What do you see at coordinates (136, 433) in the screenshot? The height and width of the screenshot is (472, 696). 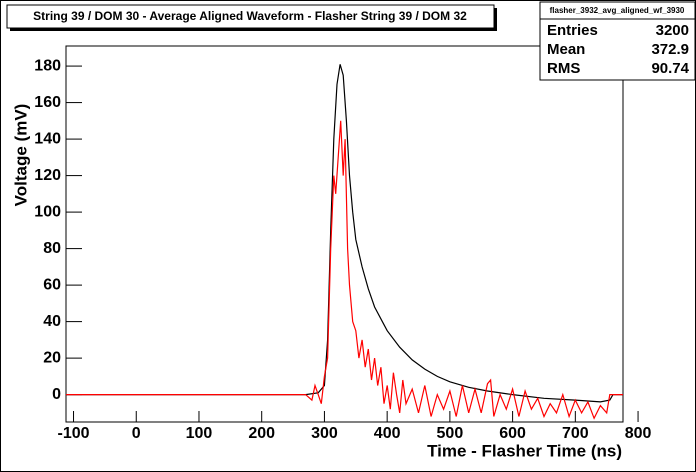 I see `x-tick-label: 0` at bounding box center [136, 433].